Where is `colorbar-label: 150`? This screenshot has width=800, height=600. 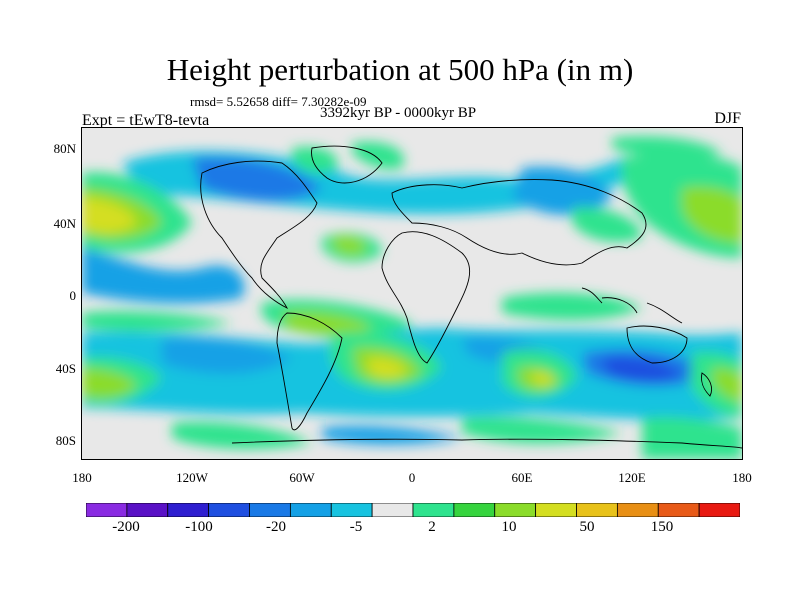 colorbar-label: 150 is located at coordinates (662, 527).